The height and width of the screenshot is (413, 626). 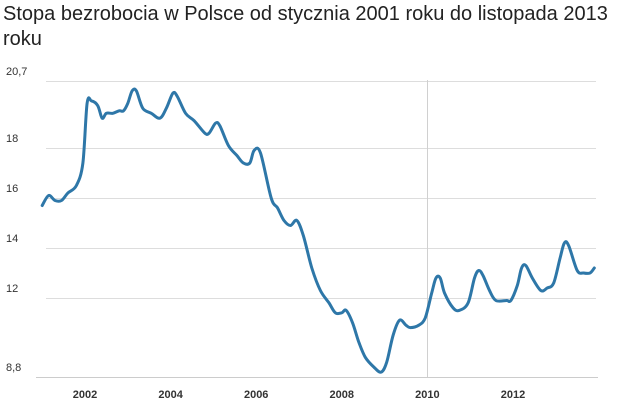 What do you see at coordinates (342, 395) in the screenshot?
I see `x-tick-label: 2008` at bounding box center [342, 395].